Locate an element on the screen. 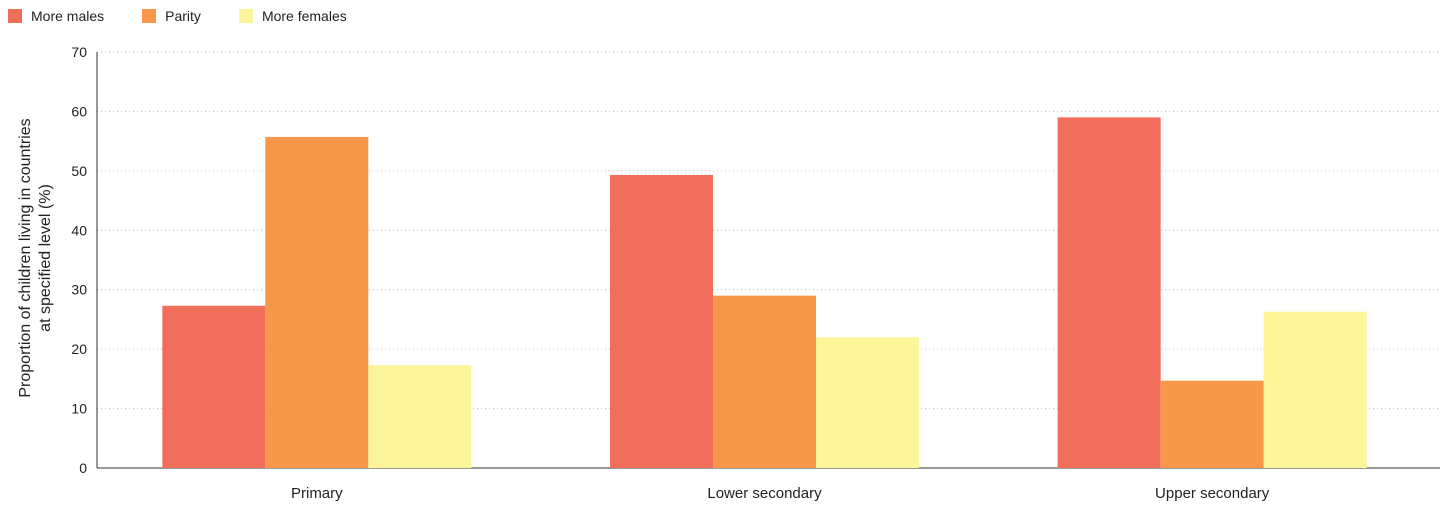 Image resolution: width=1443 pixels, height=506 pixels. x-category-label: Primary is located at coordinates (317, 493).